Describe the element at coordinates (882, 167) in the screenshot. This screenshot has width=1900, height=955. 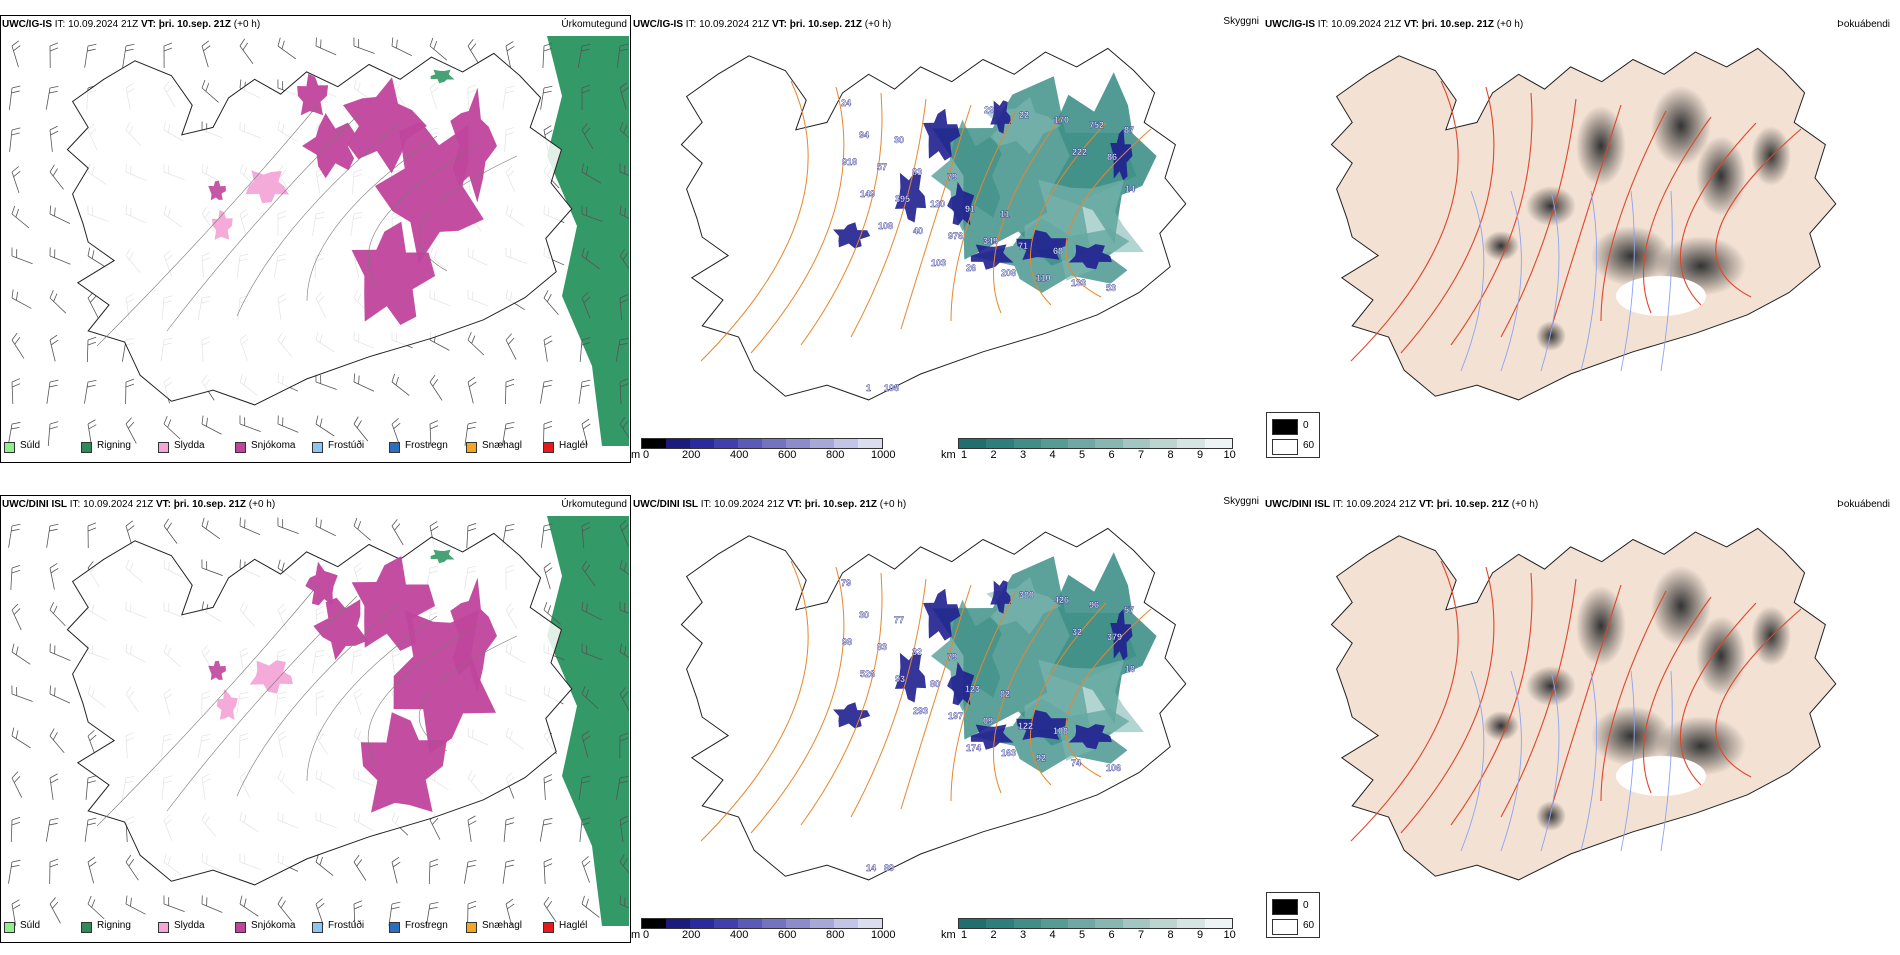
I see `cloudbase-label: 57` at that location.